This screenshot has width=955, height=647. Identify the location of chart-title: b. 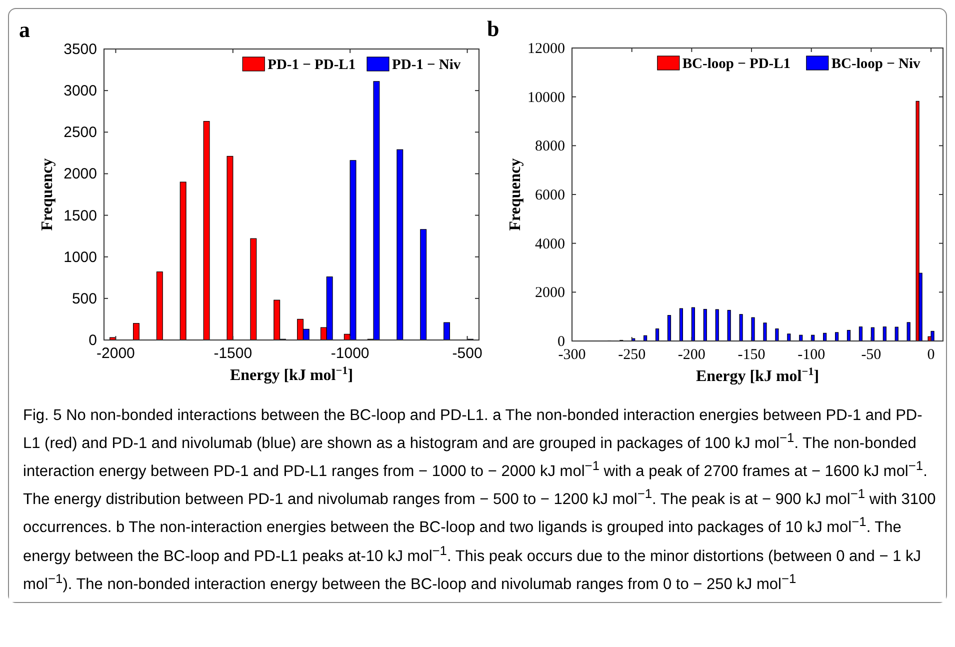
(493, 28).